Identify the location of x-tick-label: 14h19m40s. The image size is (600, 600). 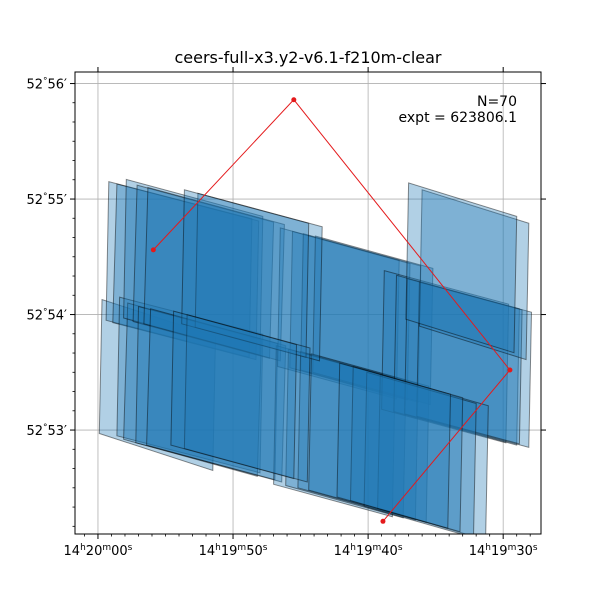
(368, 551).